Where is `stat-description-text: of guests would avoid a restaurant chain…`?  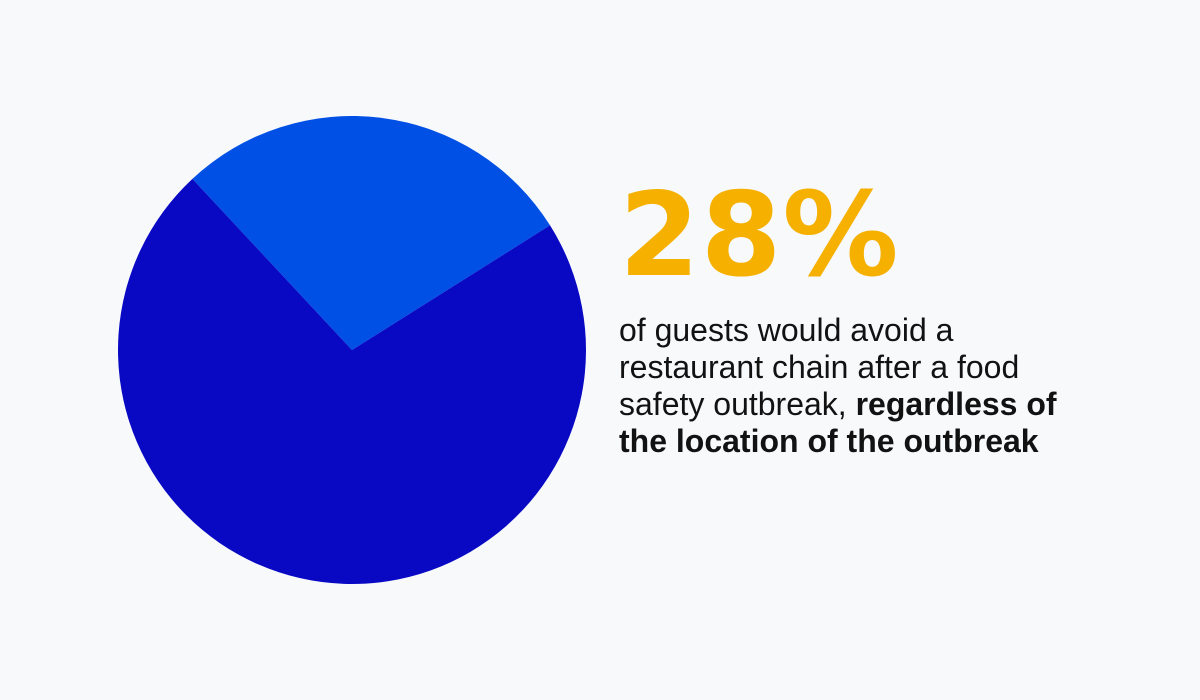 stat-description-text: of guests would avoid a restaurant chain… is located at coordinates (819, 367).